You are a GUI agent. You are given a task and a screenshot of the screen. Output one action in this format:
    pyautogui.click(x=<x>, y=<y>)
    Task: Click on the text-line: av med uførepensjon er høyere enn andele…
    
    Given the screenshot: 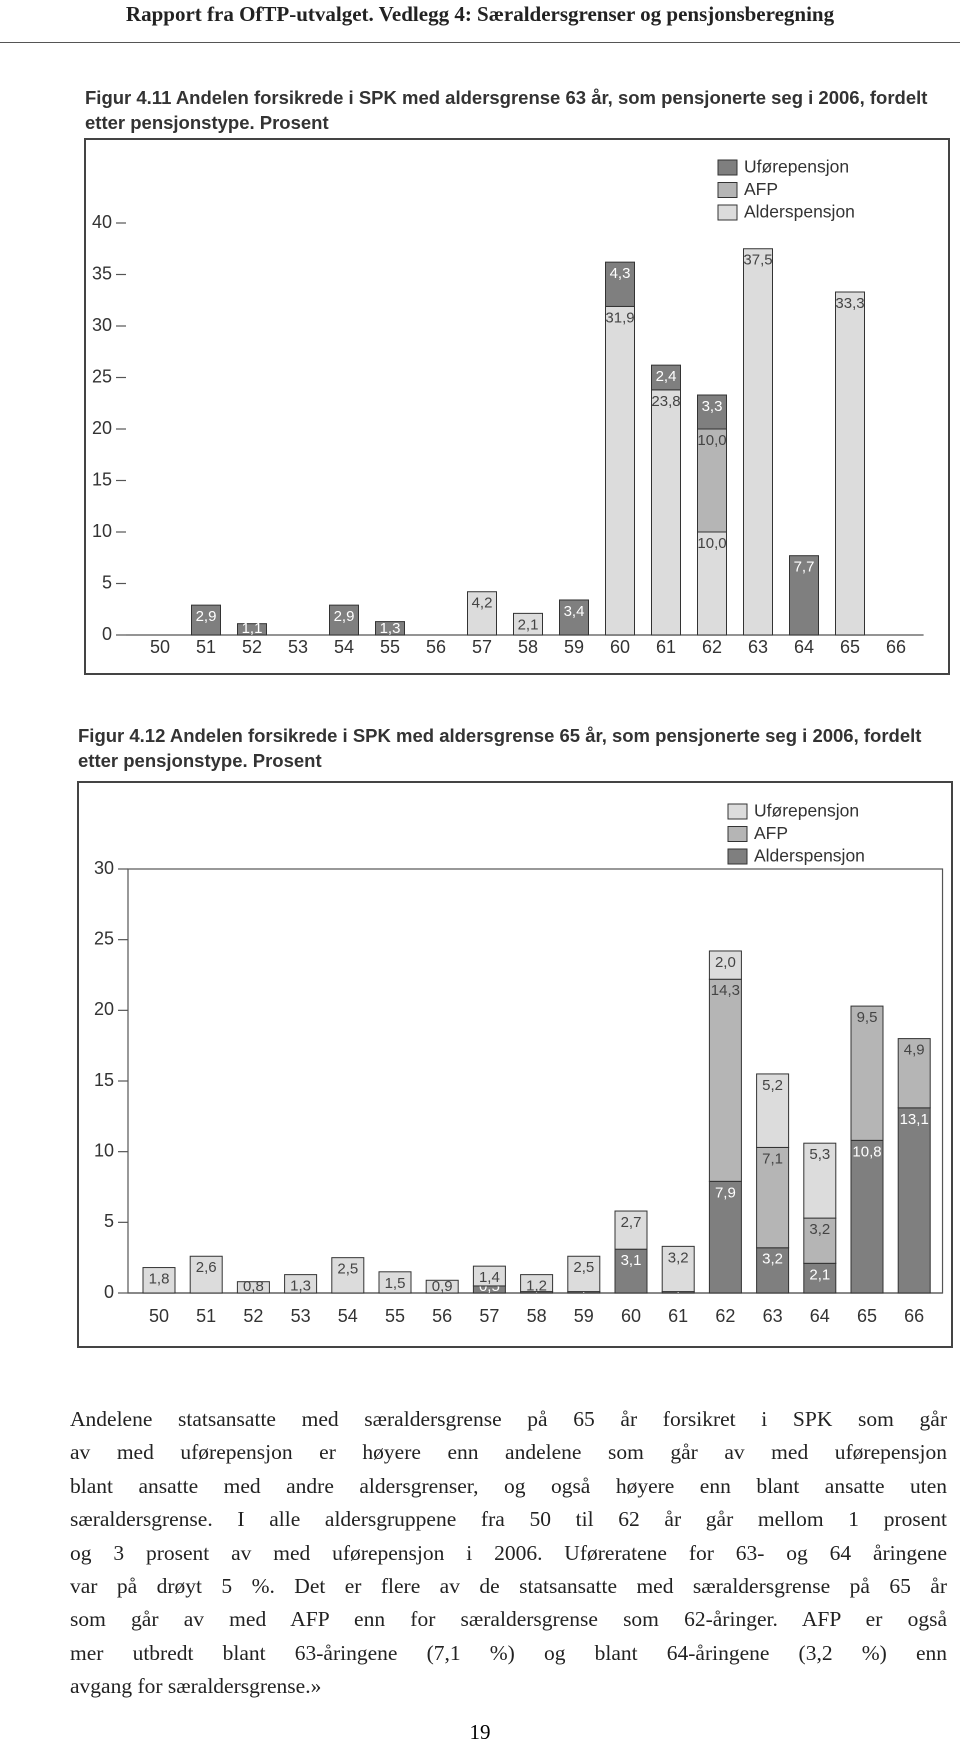 What is the action you would take?
    pyautogui.click(x=508, y=1452)
    